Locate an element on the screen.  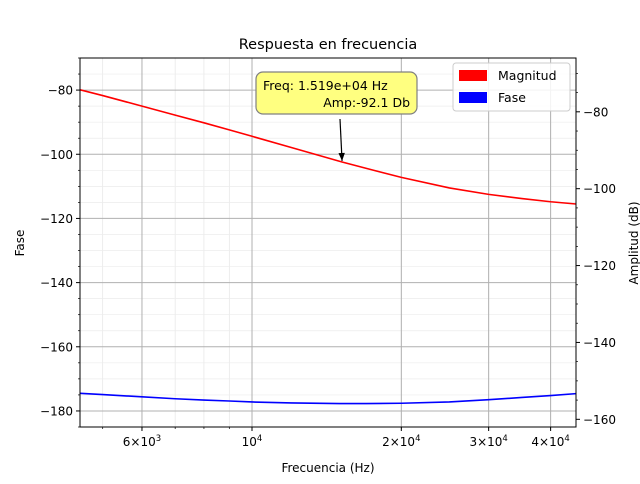
y-right-tick-label: −100 is located at coordinates (599, 189).